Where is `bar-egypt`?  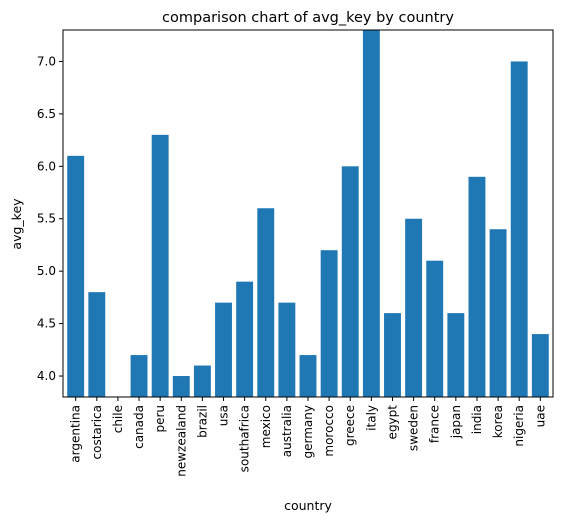 bar-egypt is located at coordinates (392, 355).